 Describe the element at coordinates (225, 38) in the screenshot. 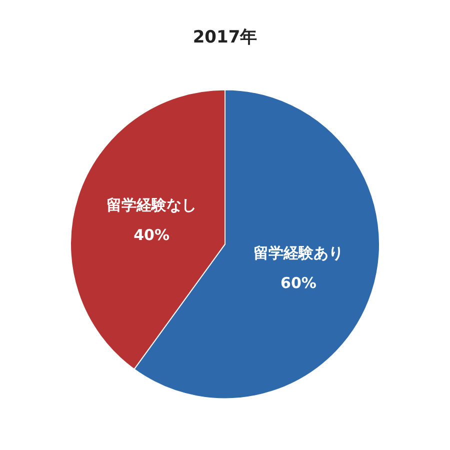

I see `chart-title: 2017年` at that location.